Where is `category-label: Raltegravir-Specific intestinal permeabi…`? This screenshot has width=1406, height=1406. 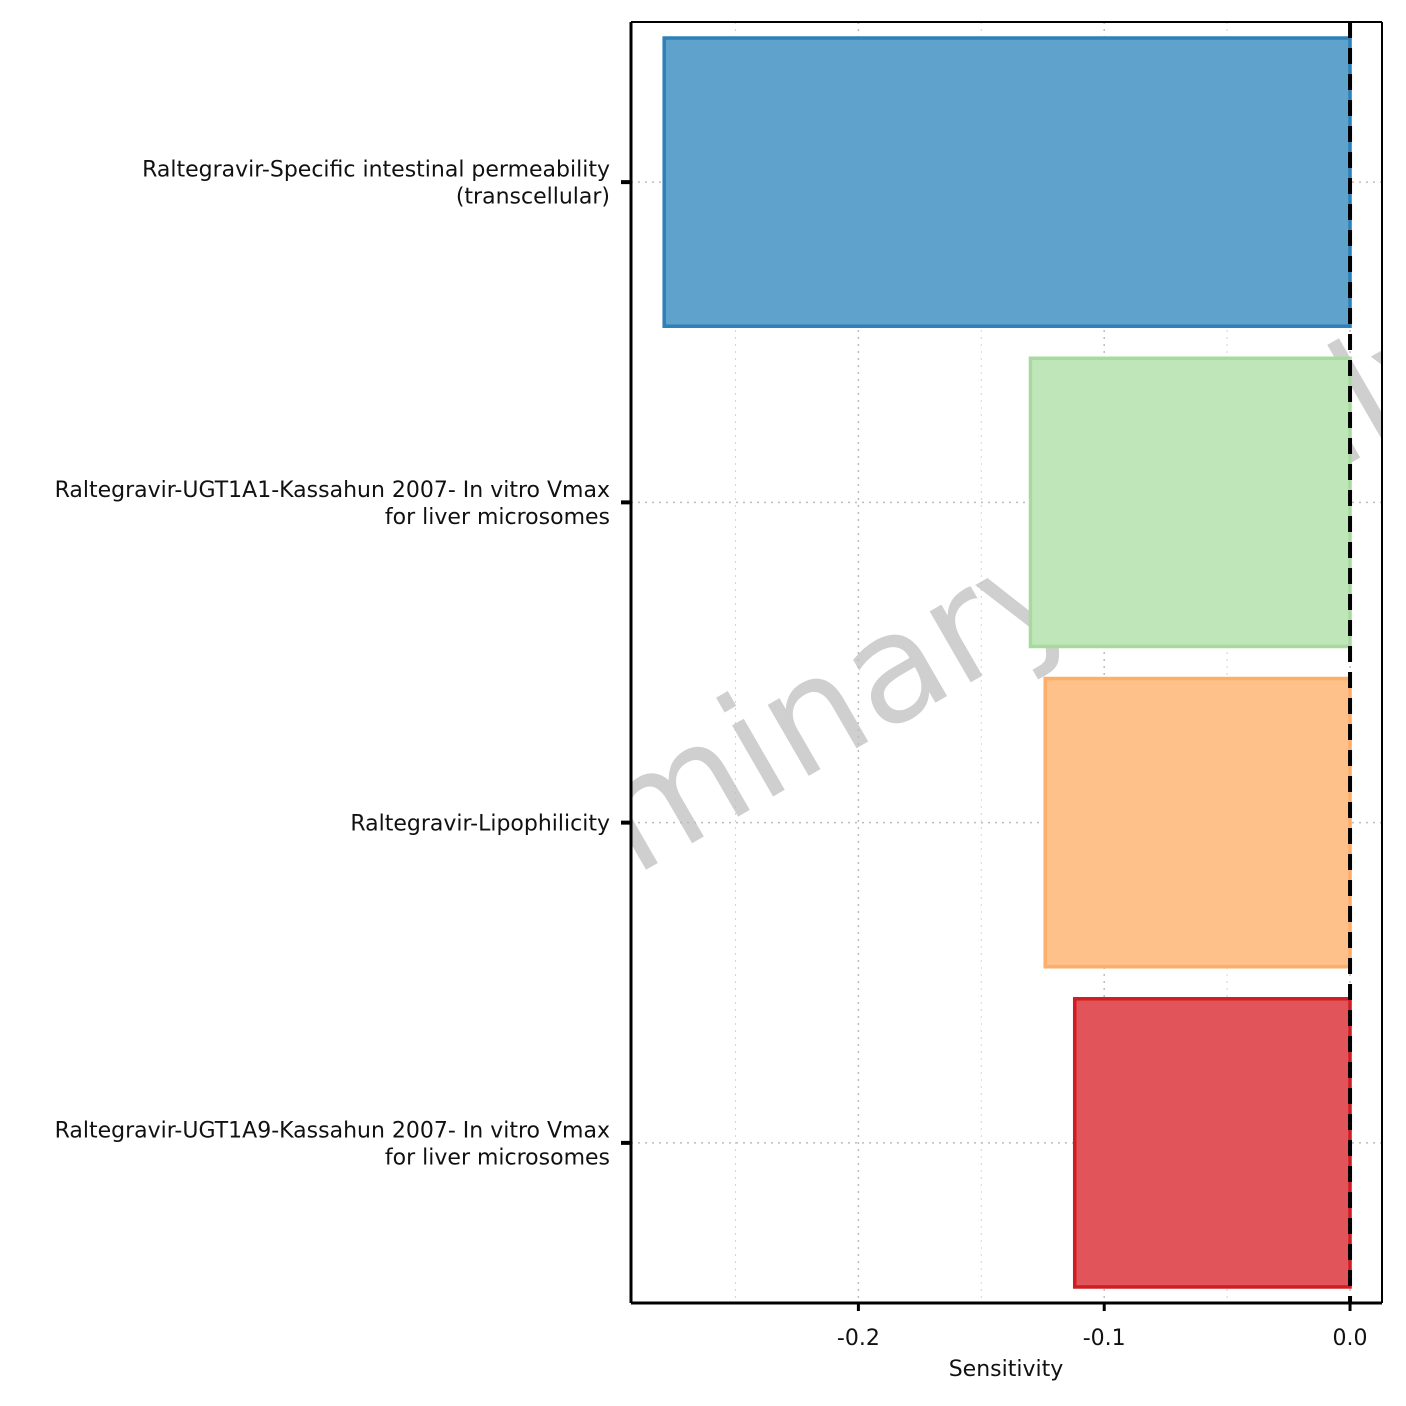
category-label: Raltegravir-Specific intestinal permeabi… is located at coordinates (376, 184).